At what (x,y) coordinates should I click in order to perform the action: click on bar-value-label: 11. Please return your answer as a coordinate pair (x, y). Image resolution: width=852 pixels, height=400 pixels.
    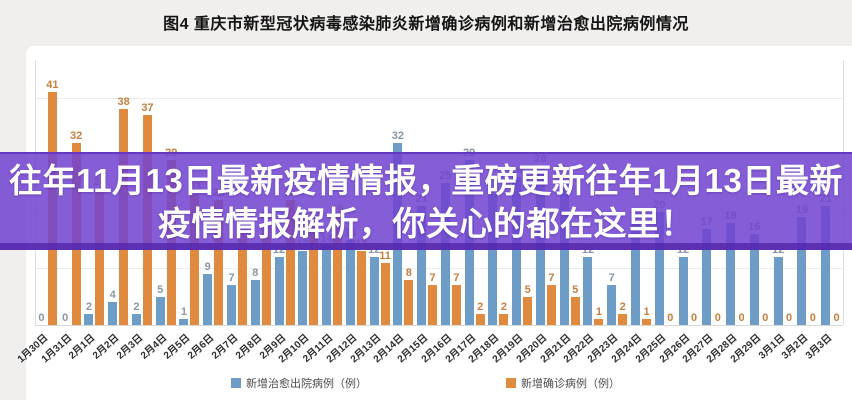
    Looking at the image, I should click on (385, 255).